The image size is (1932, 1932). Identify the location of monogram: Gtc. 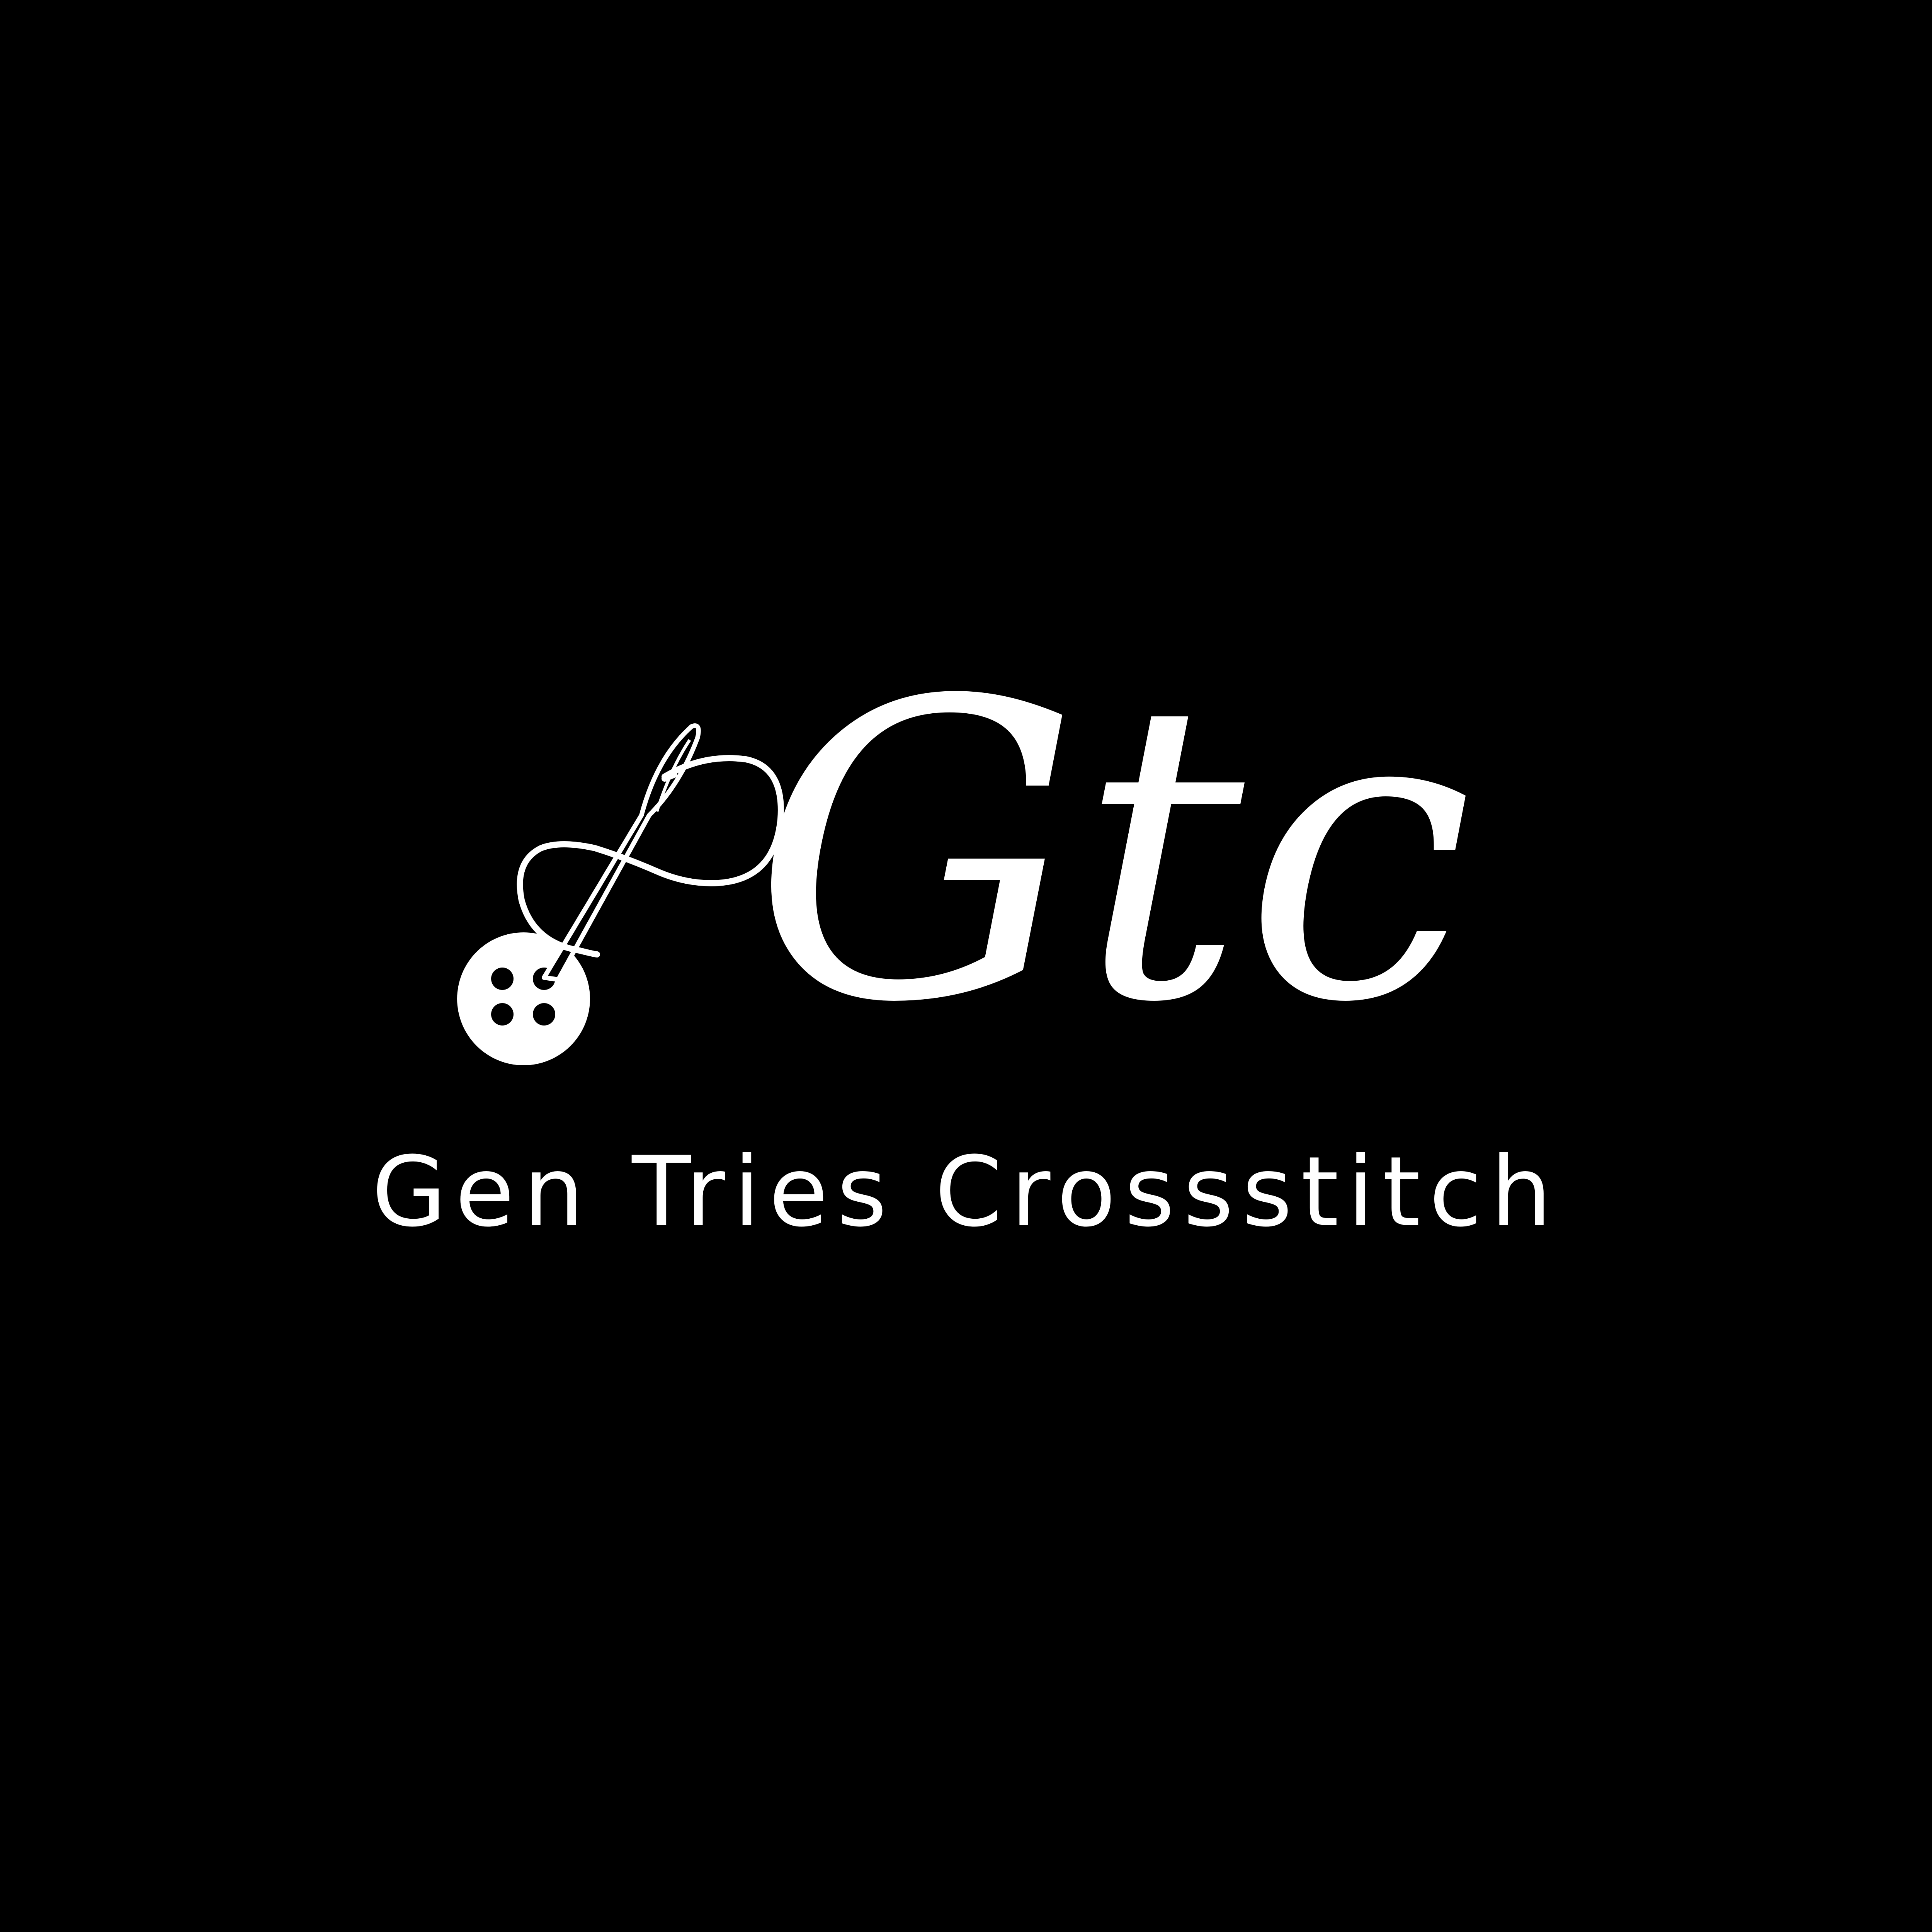
(1113, 854).